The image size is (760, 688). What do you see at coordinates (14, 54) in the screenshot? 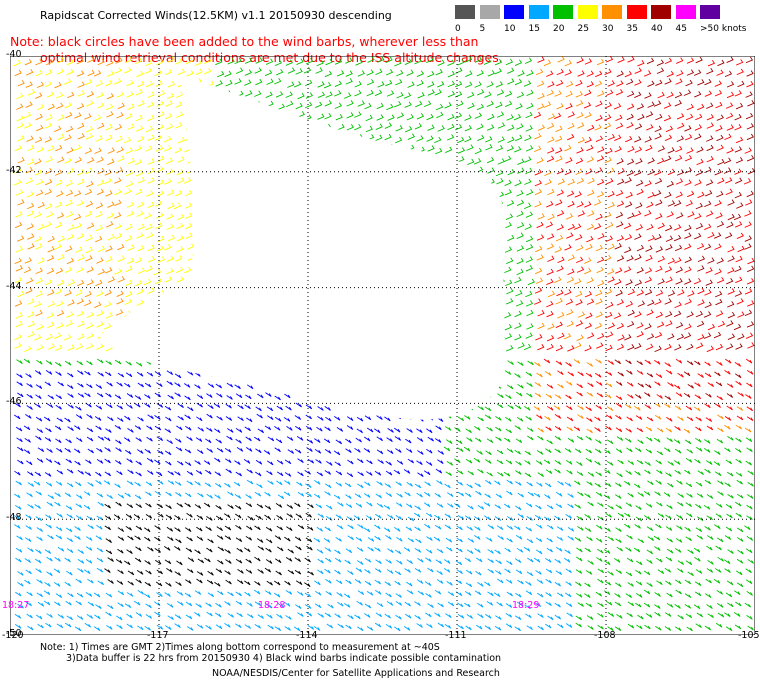
I see `latitude-label: -40` at bounding box center [14, 54].